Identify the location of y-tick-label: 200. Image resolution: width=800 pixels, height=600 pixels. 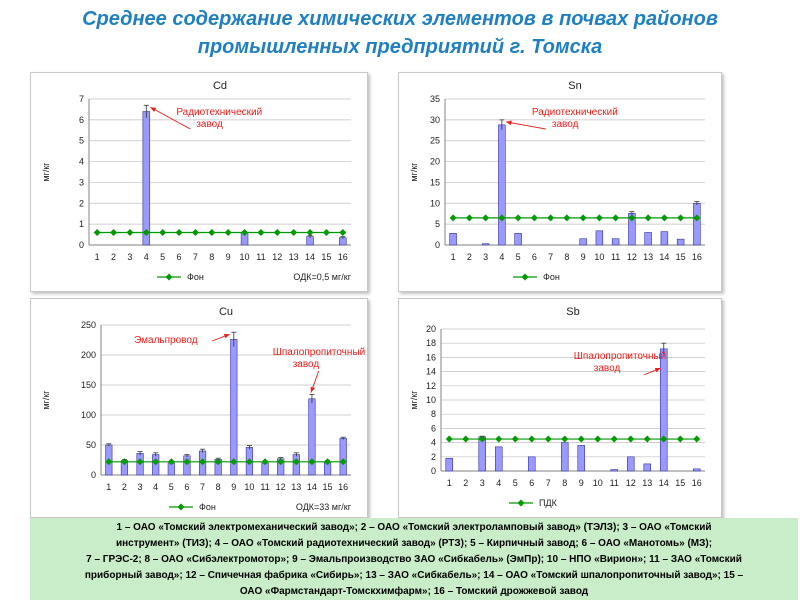
(88, 355).